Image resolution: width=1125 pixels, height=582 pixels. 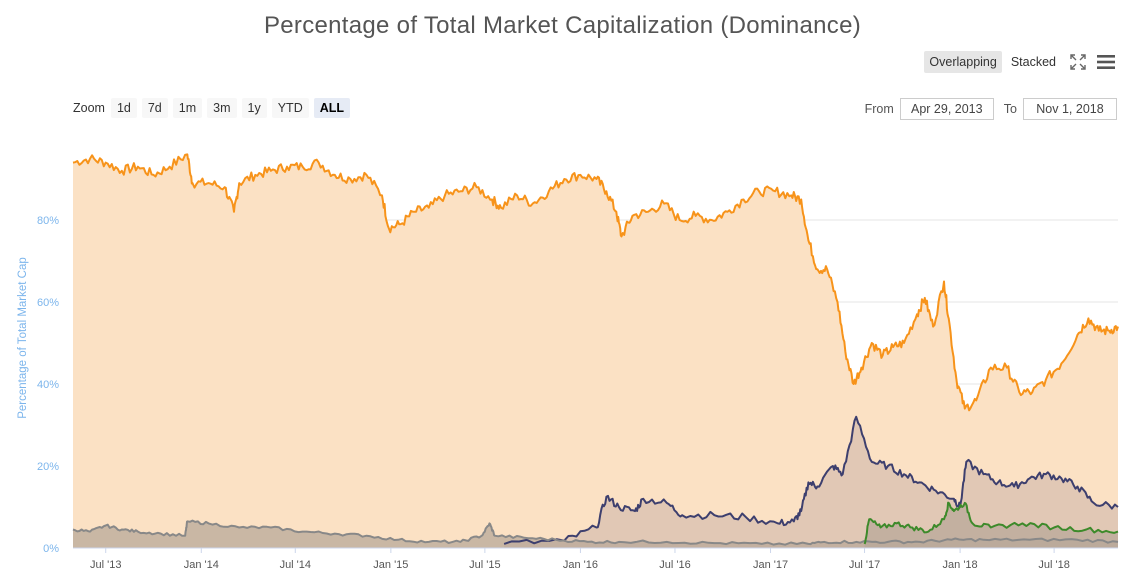 I want to click on zoom-7d-button: 7d, so click(x=154, y=108).